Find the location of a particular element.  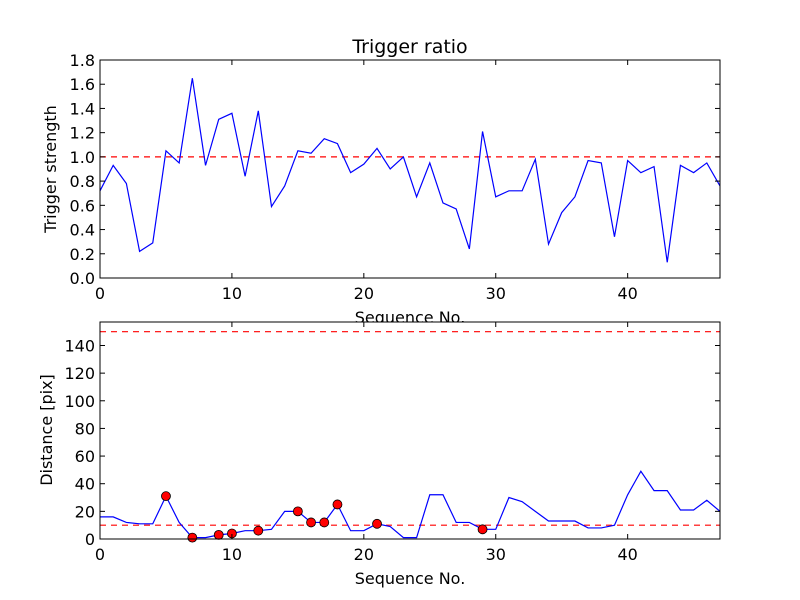

series-line is located at coordinates (410, 504).